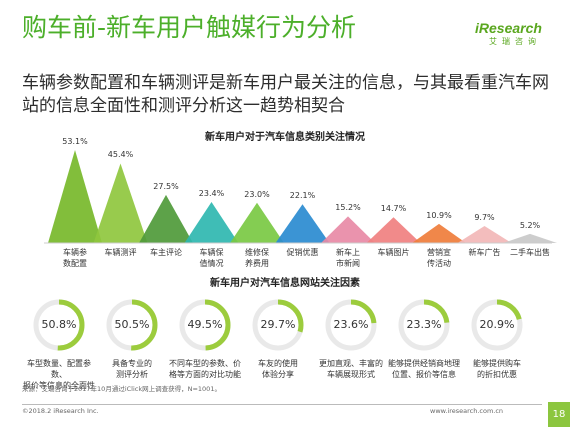 The width and height of the screenshot is (570, 427). I want to click on ring-value: 23.3%, so click(424, 324).